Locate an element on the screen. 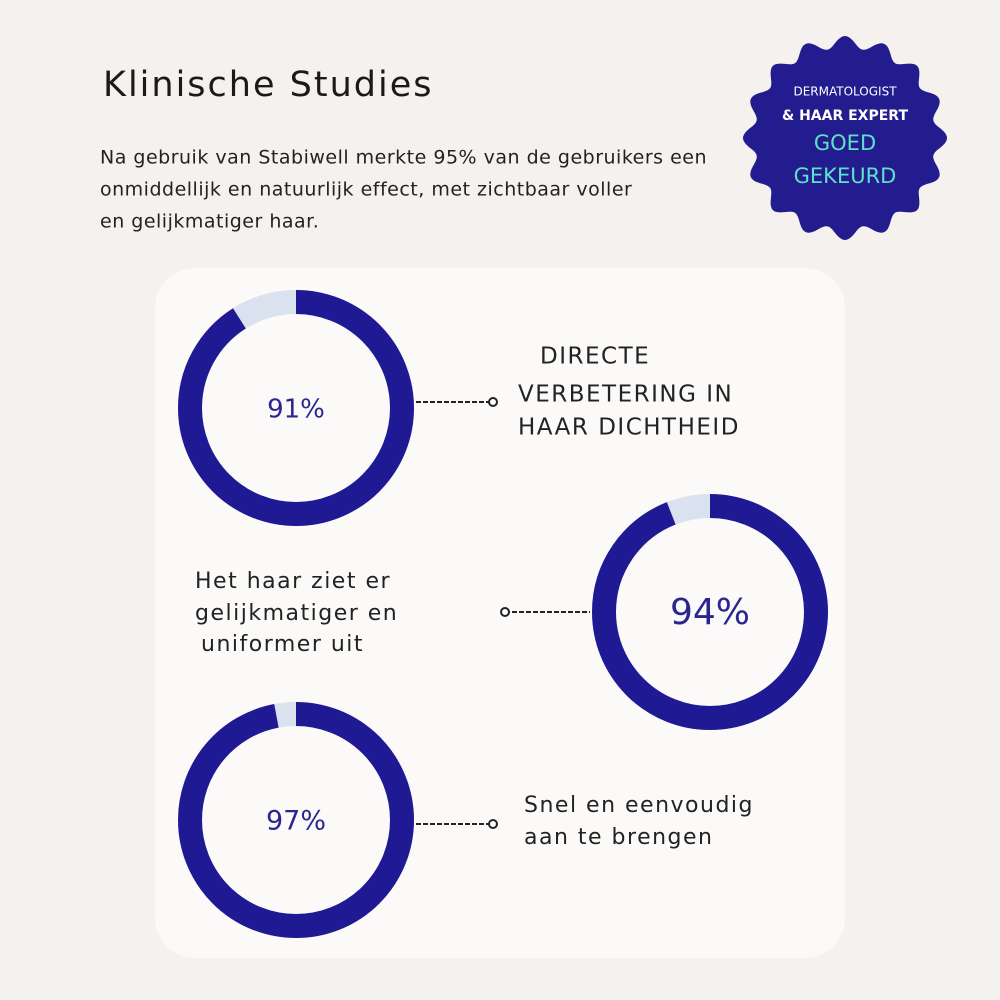  donut-label: 91% is located at coordinates (296, 410).